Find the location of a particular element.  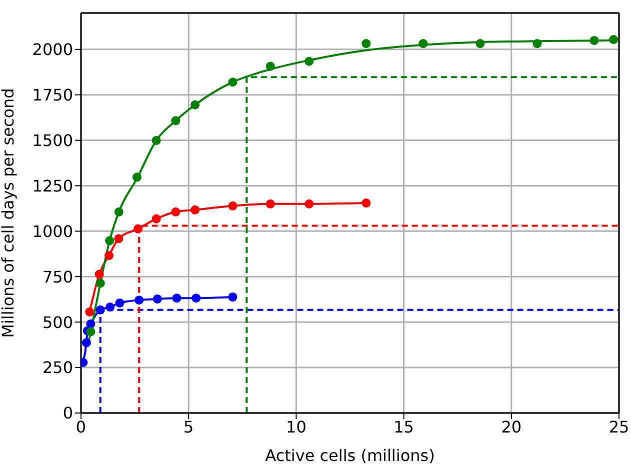

y-tick-label: 2000 is located at coordinates (52, 50).